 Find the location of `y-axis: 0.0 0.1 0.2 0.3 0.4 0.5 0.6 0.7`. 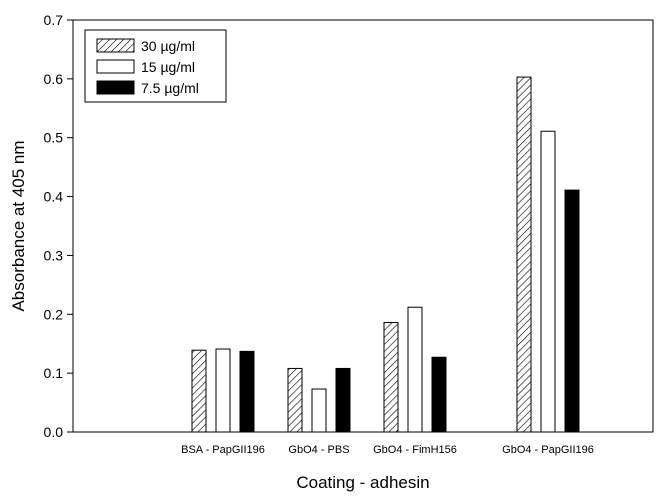

y-axis: 0.0 0.1 0.2 0.3 0.4 0.5 0.6 0.7 is located at coordinates (58, 226).